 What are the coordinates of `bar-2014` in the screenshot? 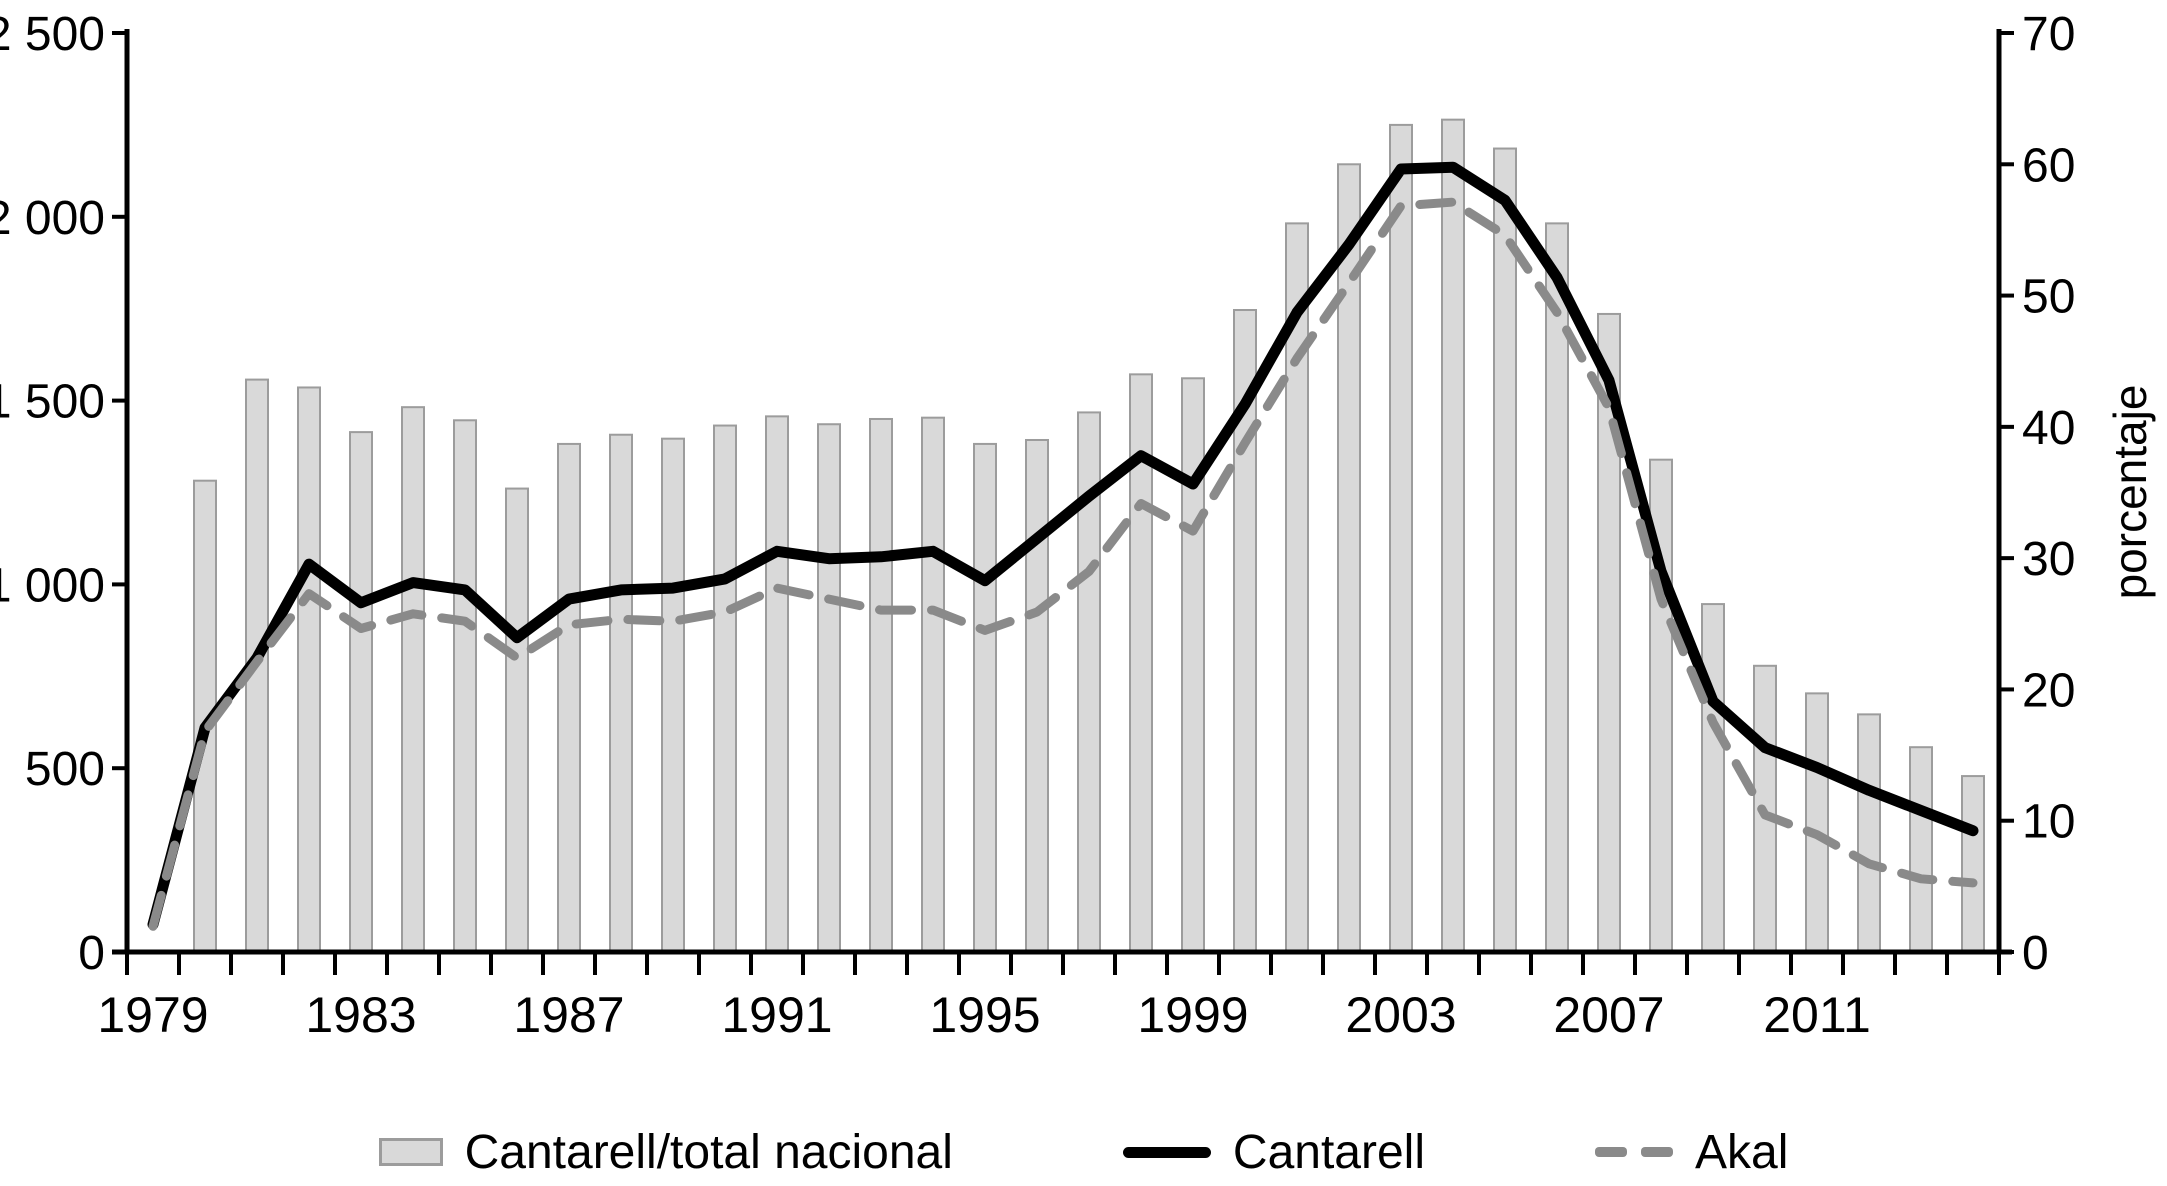 It's located at (1973, 864).